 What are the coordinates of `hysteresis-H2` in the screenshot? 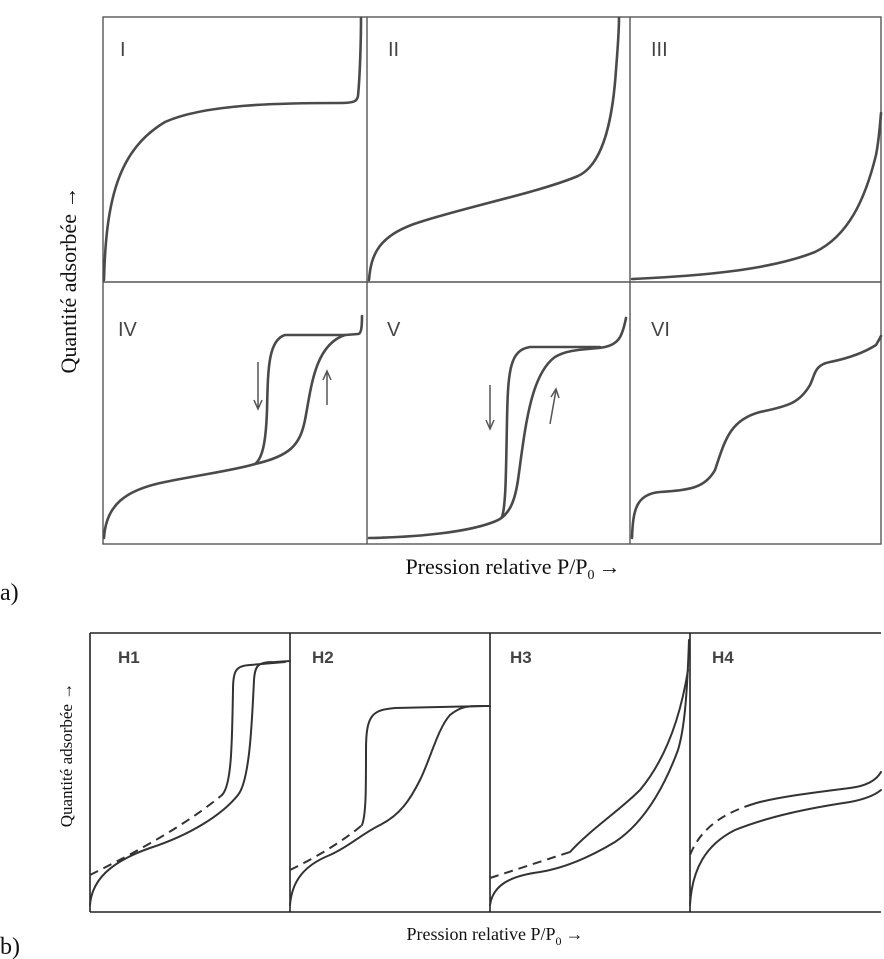 It's located at (390, 805).